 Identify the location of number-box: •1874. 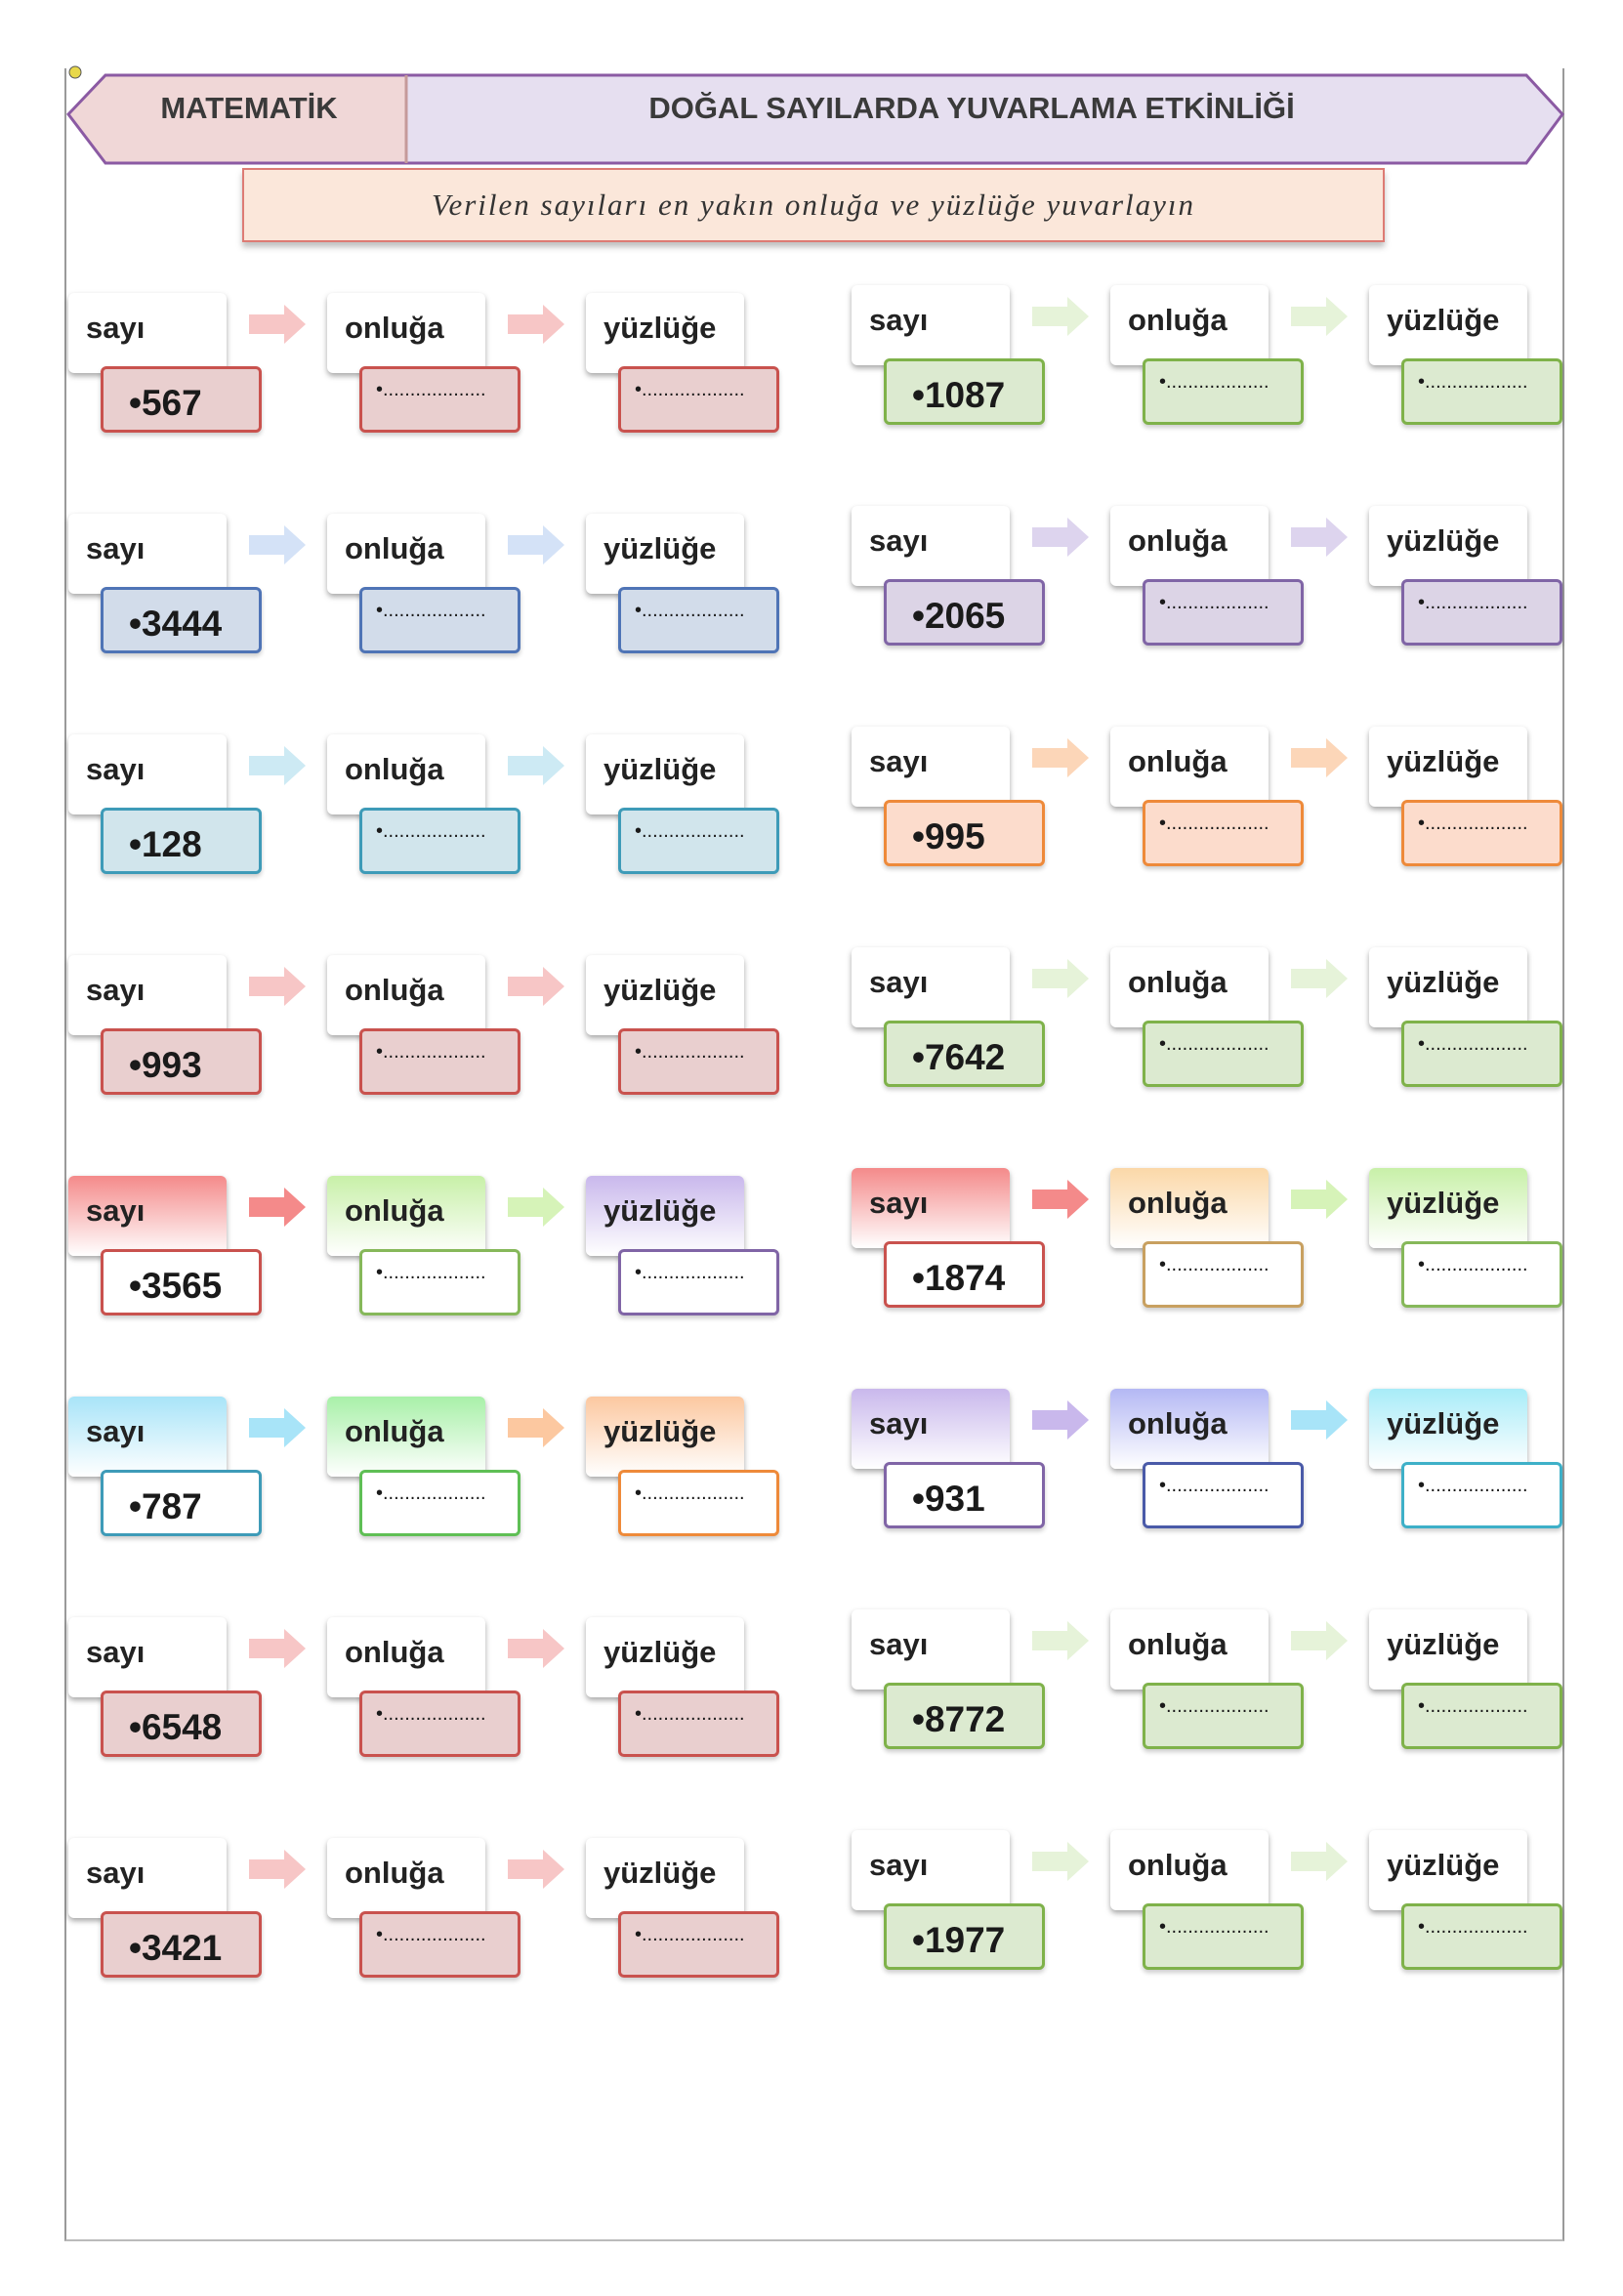
(965, 1274).